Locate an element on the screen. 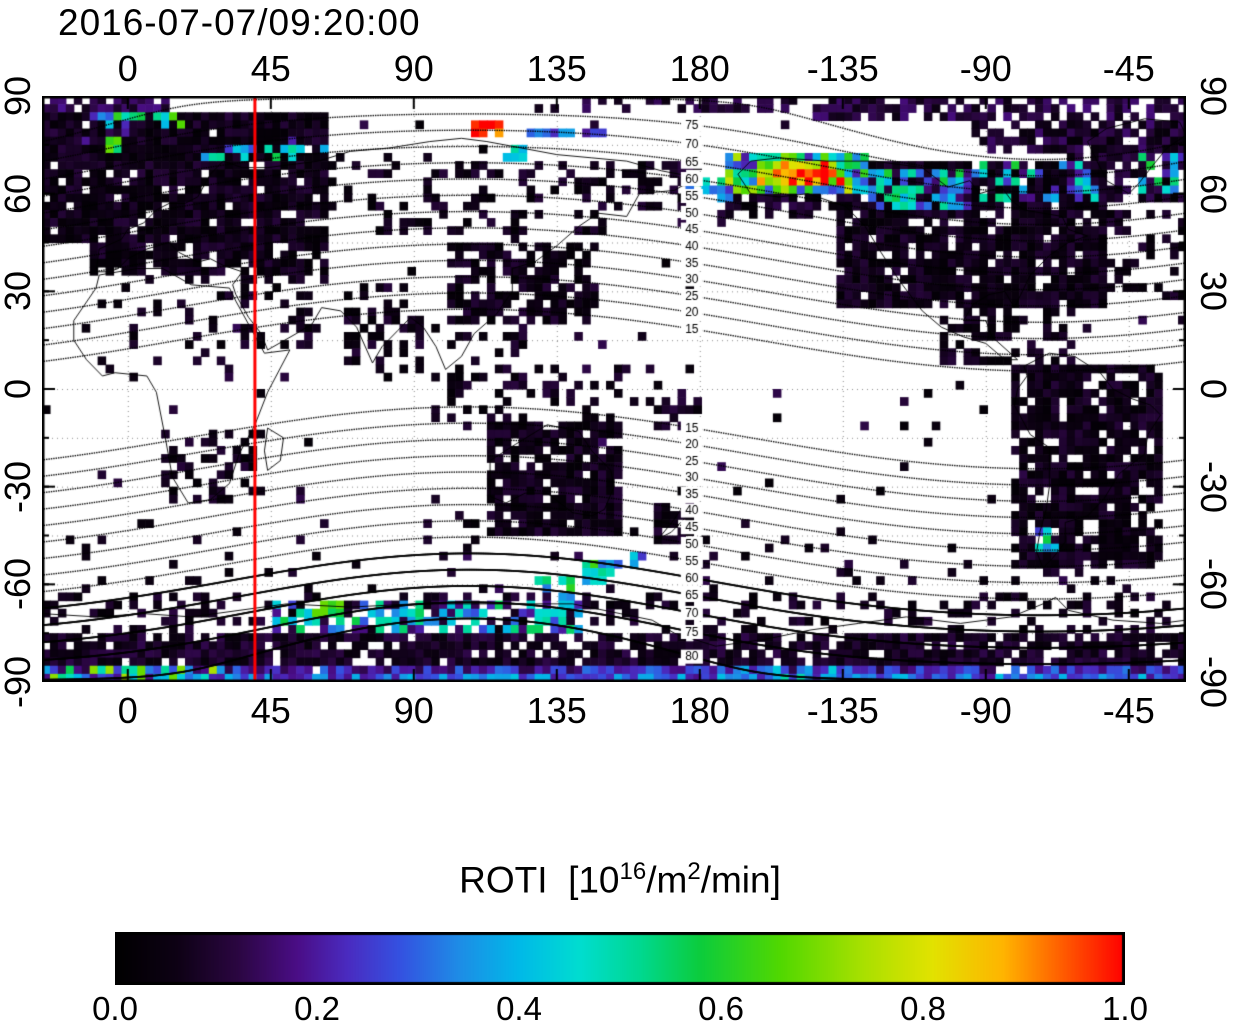 This screenshot has height=1024, width=1240. lat-tick-label-right: -90 is located at coordinates (1213, 682).